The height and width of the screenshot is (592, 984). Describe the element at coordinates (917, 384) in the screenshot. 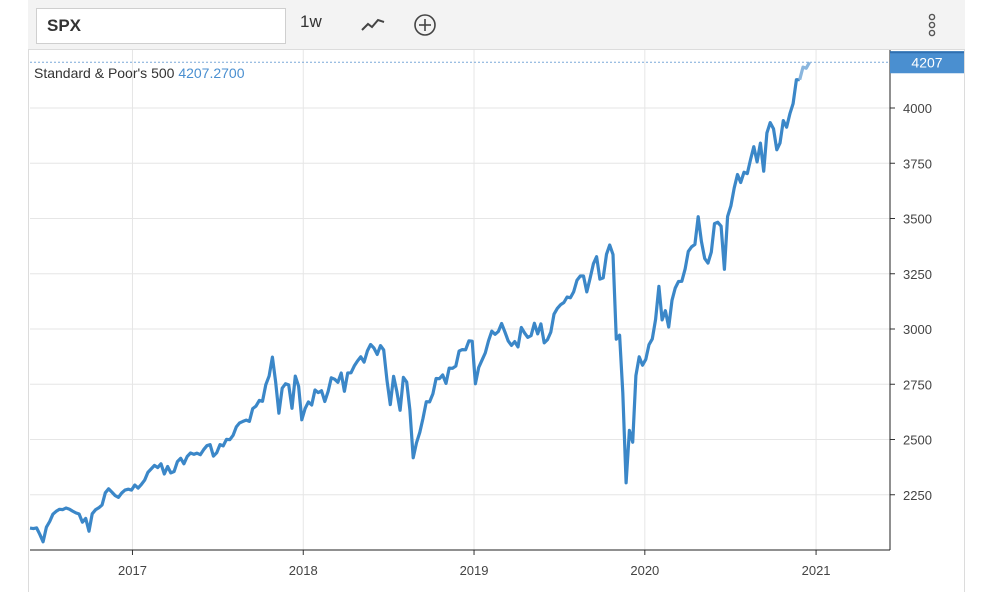

I see `y-tick-label: 2750` at that location.